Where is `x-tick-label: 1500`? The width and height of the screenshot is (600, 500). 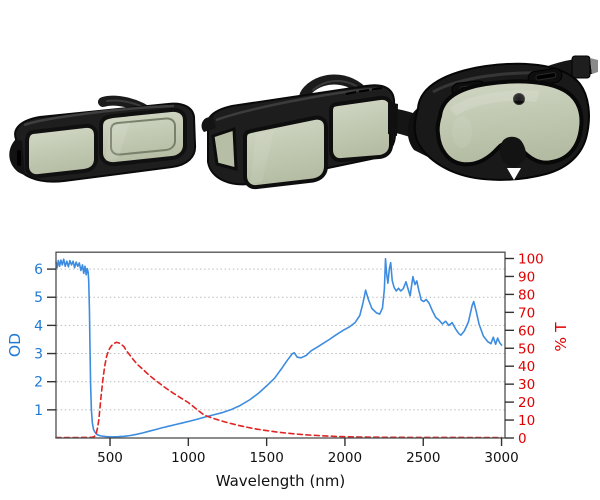 x-tick-label: 1500 is located at coordinates (266, 458).